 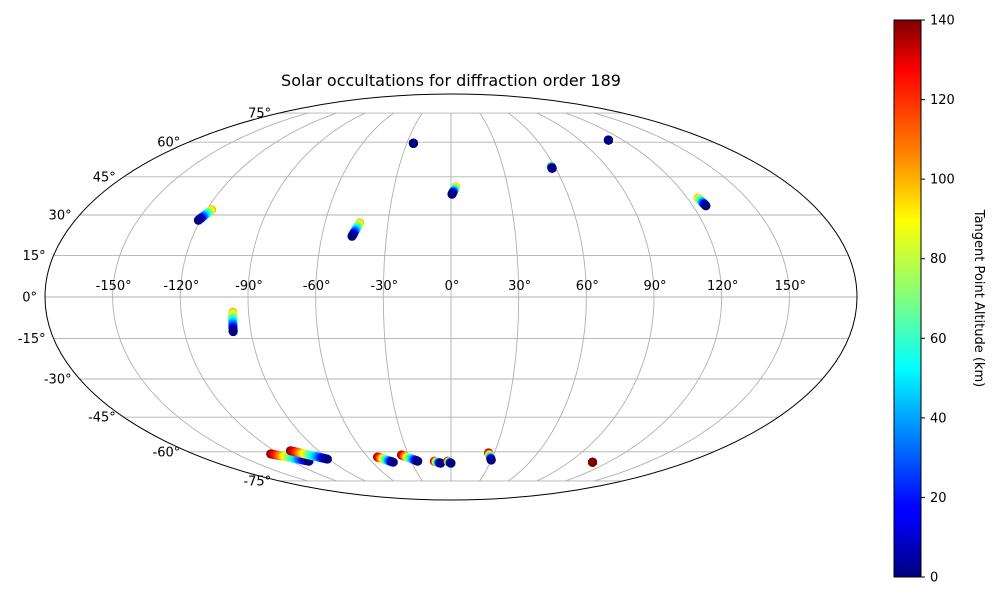 I want to click on lat-tick-label: 45°, so click(x=104, y=177).